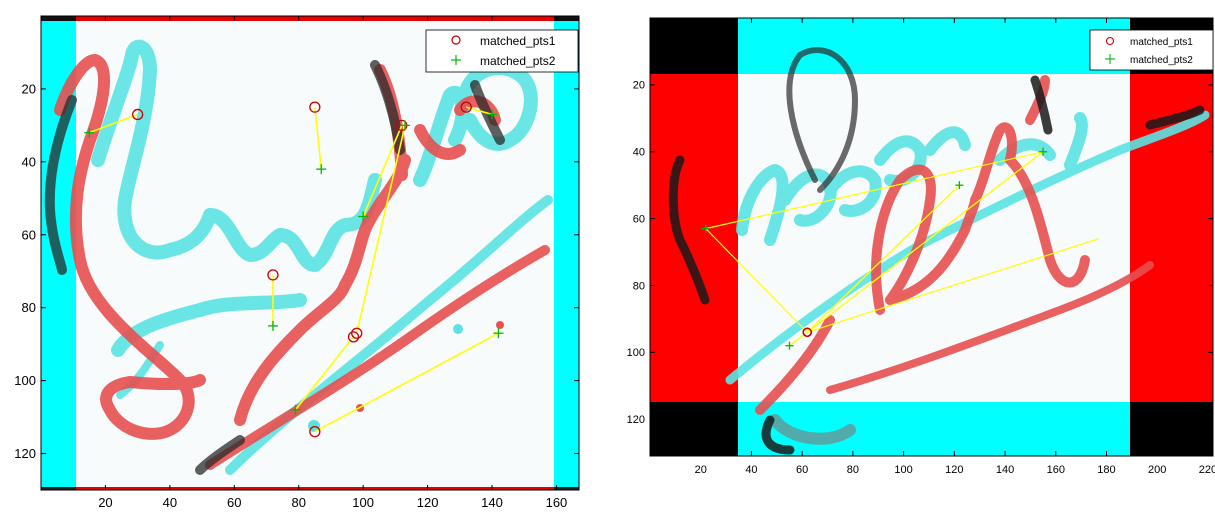 The height and width of the screenshot is (517, 1215). What do you see at coordinates (822, 120) in the screenshot?
I see `ink-loop` at bounding box center [822, 120].